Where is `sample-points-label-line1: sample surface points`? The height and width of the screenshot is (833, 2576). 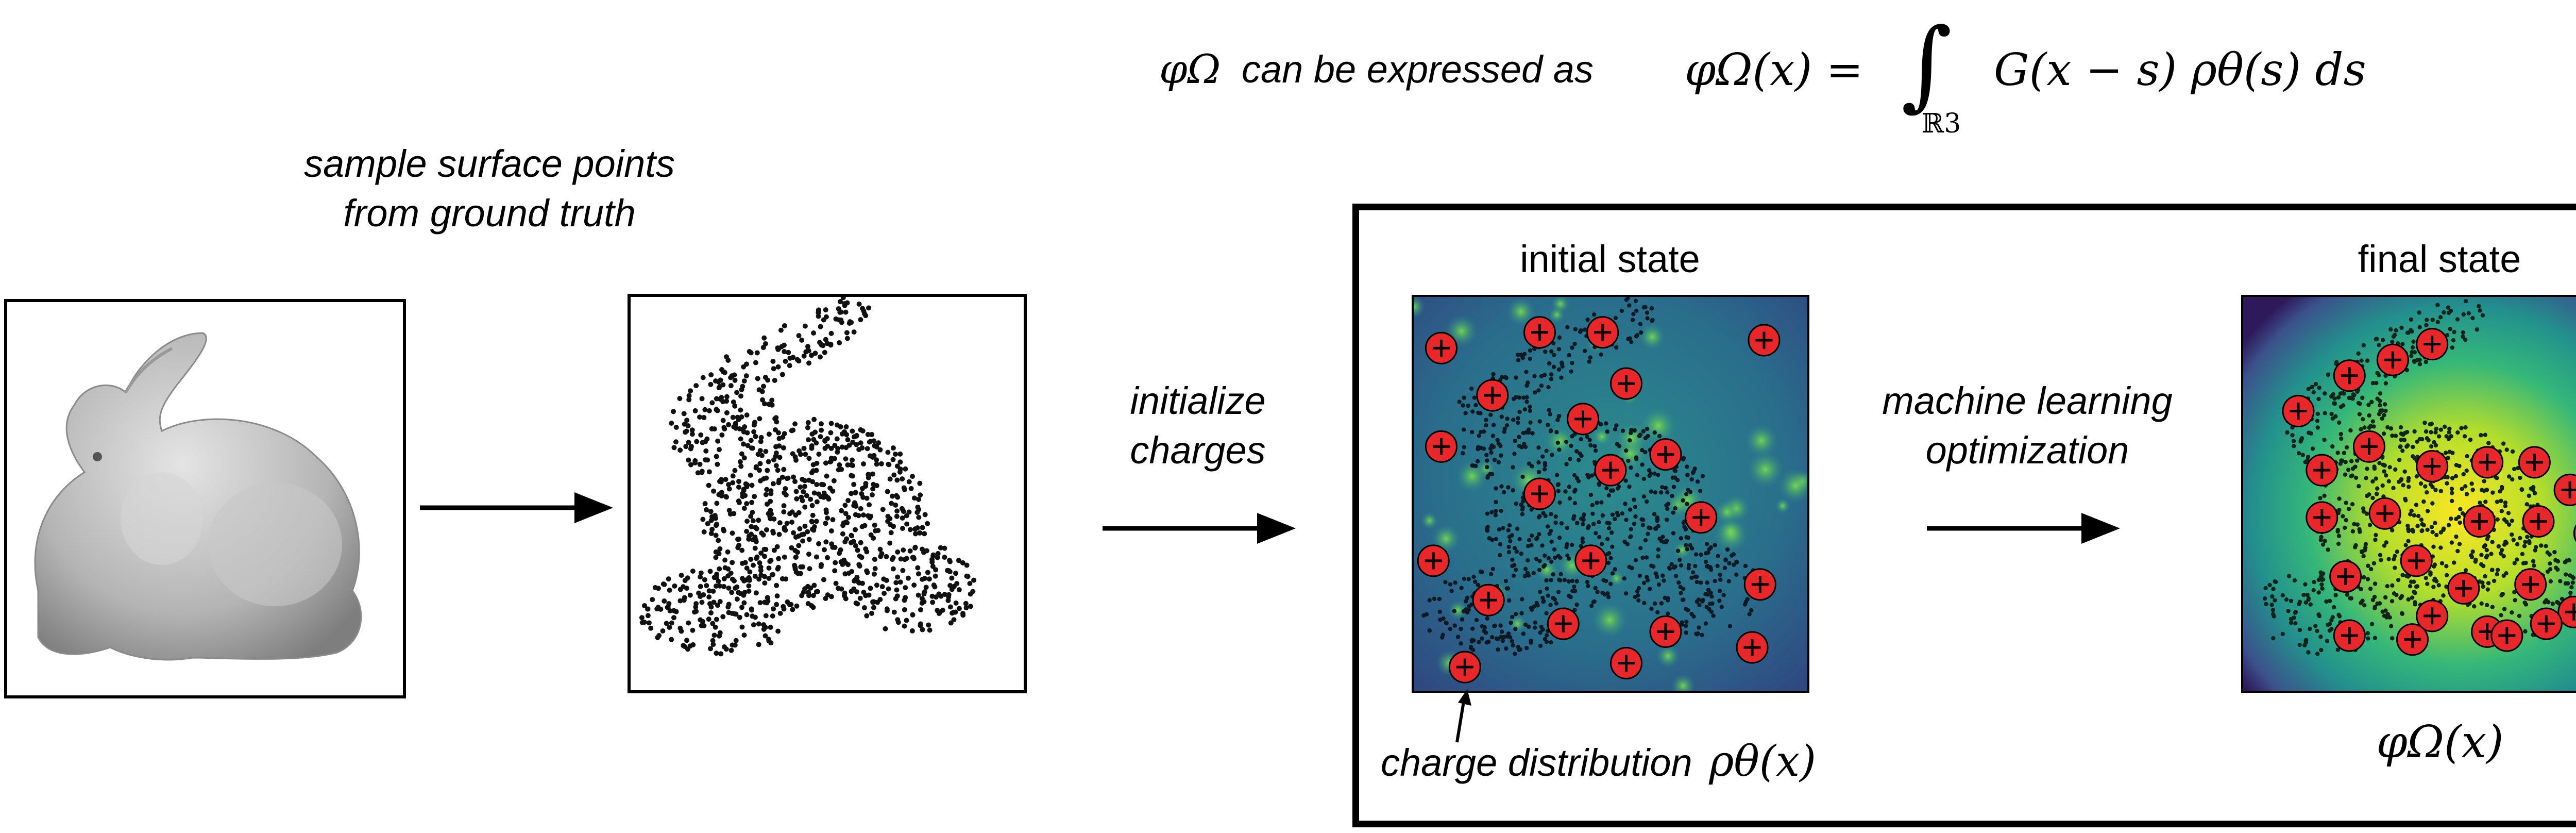 sample-points-label-line1: sample surface points is located at coordinates (489, 163).